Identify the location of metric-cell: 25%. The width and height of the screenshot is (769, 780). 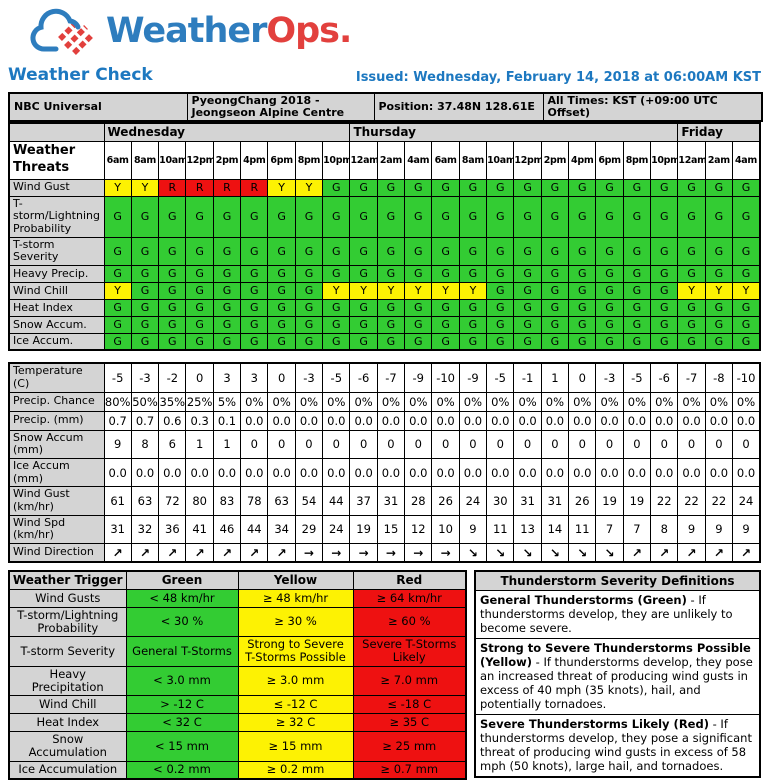
(199, 401).